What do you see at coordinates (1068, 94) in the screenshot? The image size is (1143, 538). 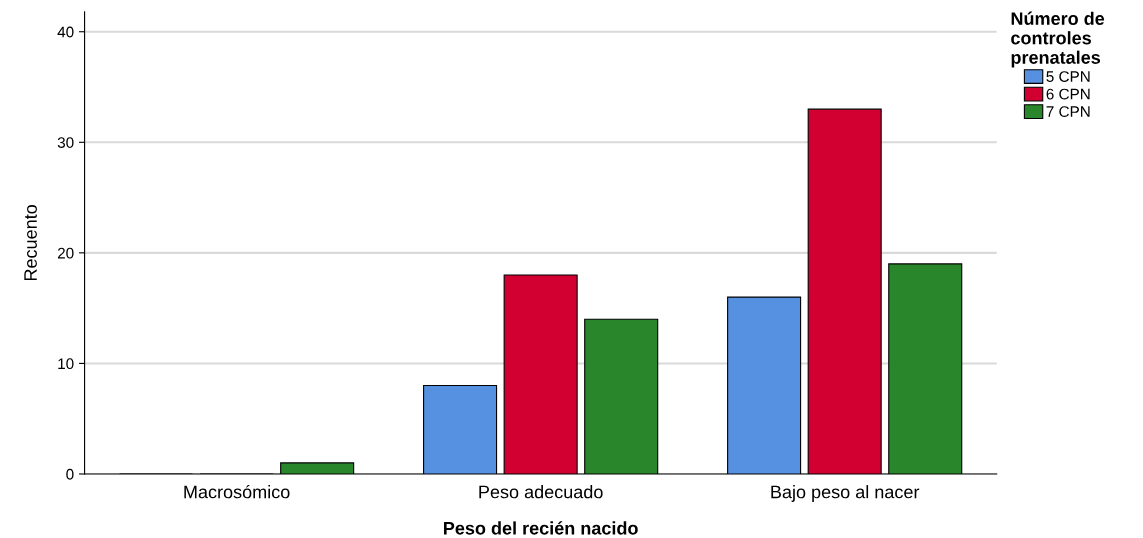 I see `legend-label: 6 CPN` at bounding box center [1068, 94].